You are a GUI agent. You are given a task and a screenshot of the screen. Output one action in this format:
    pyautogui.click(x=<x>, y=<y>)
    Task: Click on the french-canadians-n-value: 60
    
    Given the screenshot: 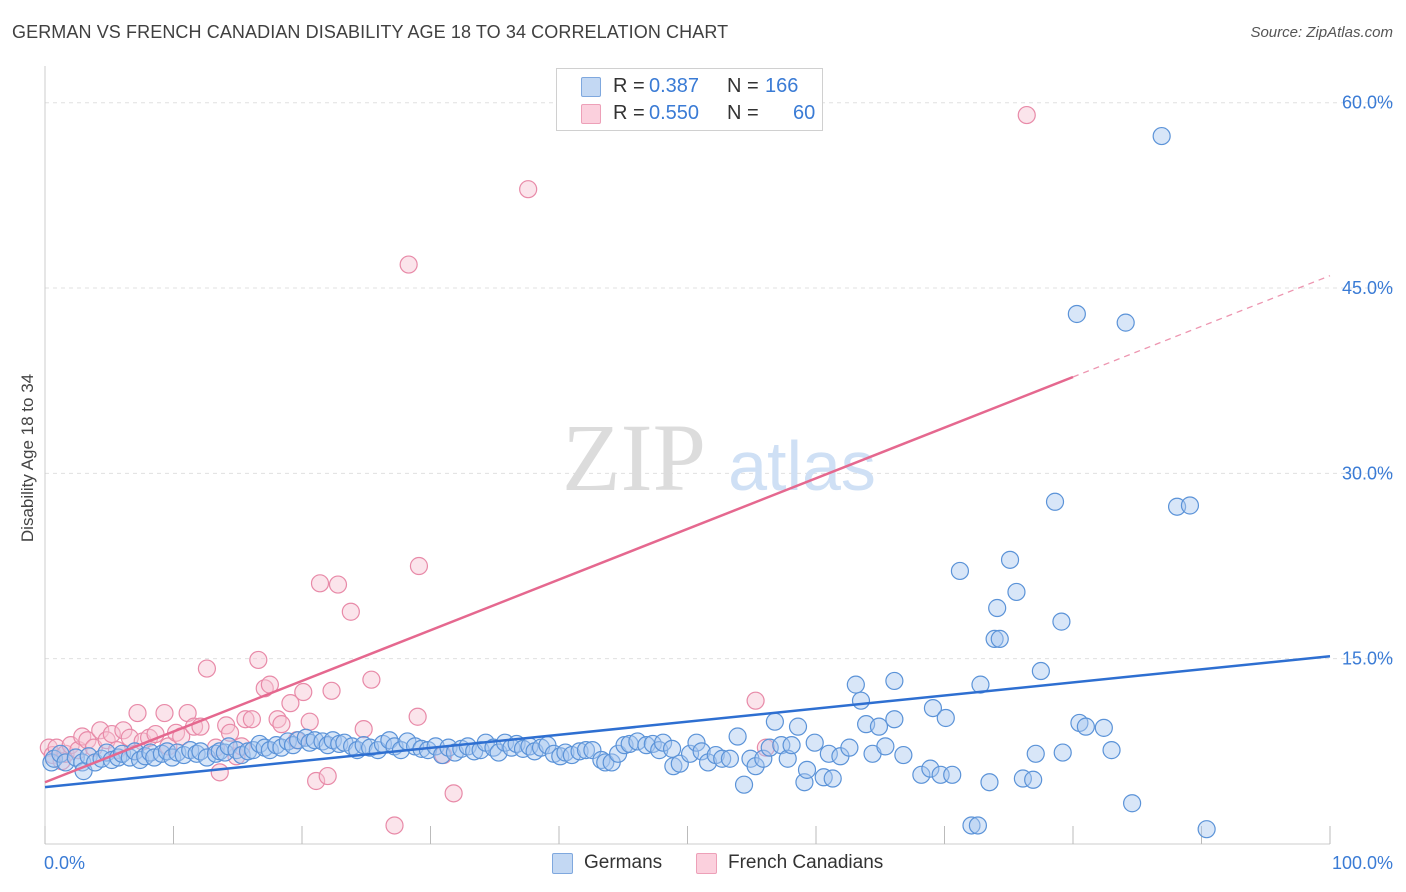 What is the action you would take?
    pyautogui.click(x=804, y=113)
    